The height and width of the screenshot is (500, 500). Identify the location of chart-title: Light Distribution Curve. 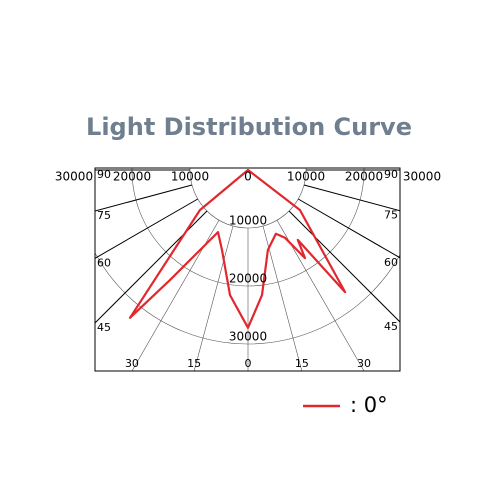
(249, 127).